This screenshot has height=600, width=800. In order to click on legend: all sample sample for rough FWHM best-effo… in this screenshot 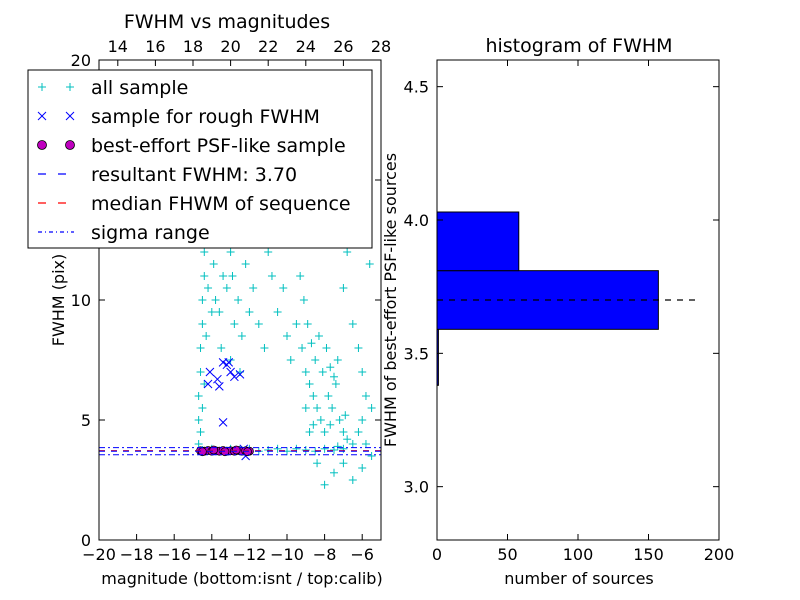, I will do `click(200, 159)`.